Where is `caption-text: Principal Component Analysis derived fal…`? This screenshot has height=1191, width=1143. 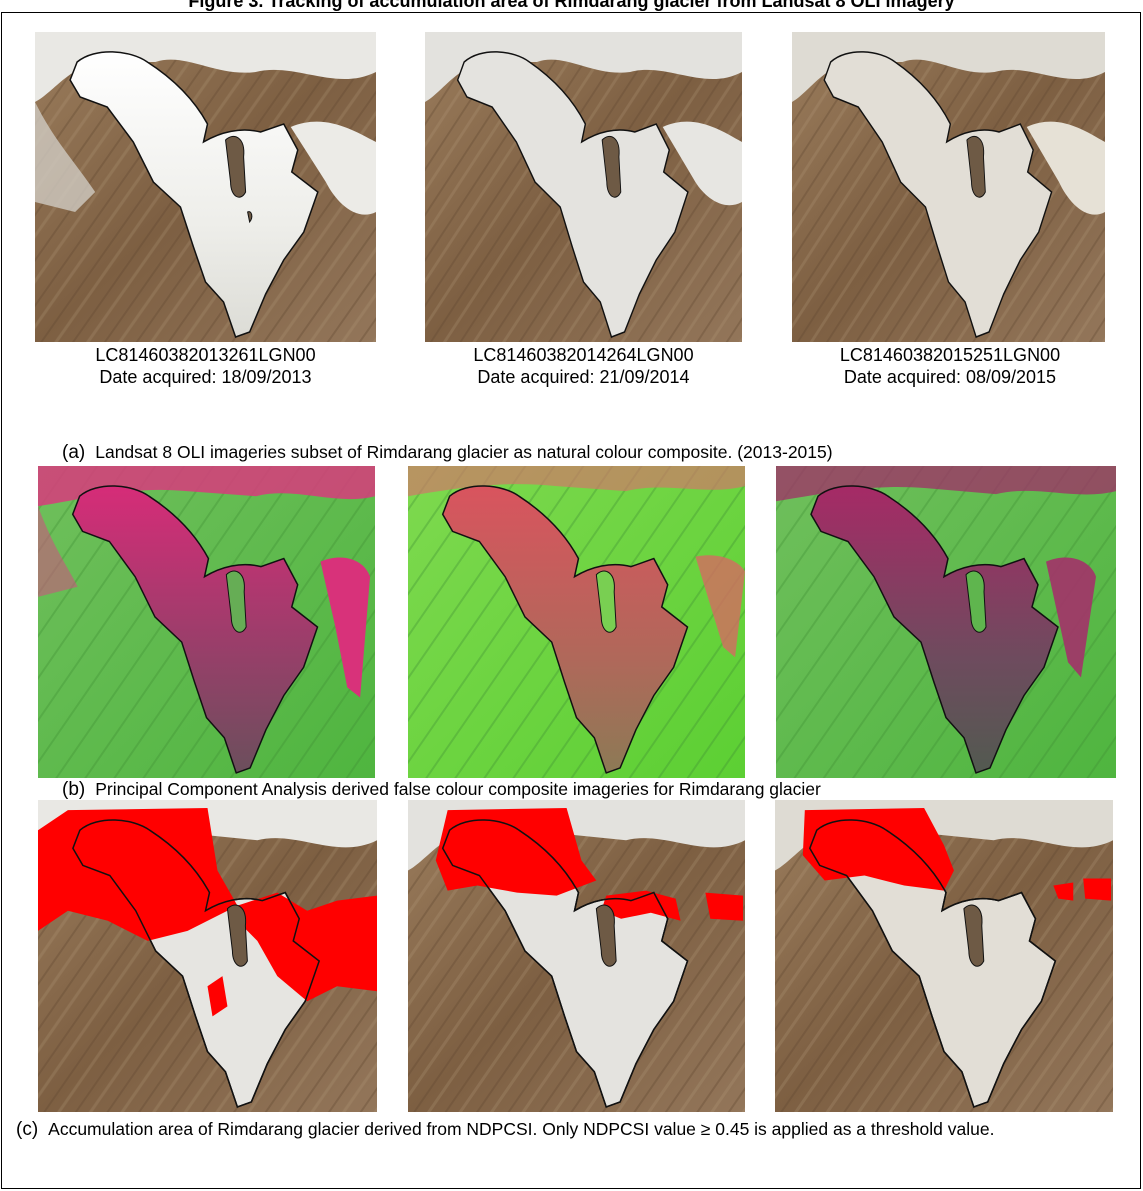 caption-text: Principal Component Analysis derived fal… is located at coordinates (458, 789).